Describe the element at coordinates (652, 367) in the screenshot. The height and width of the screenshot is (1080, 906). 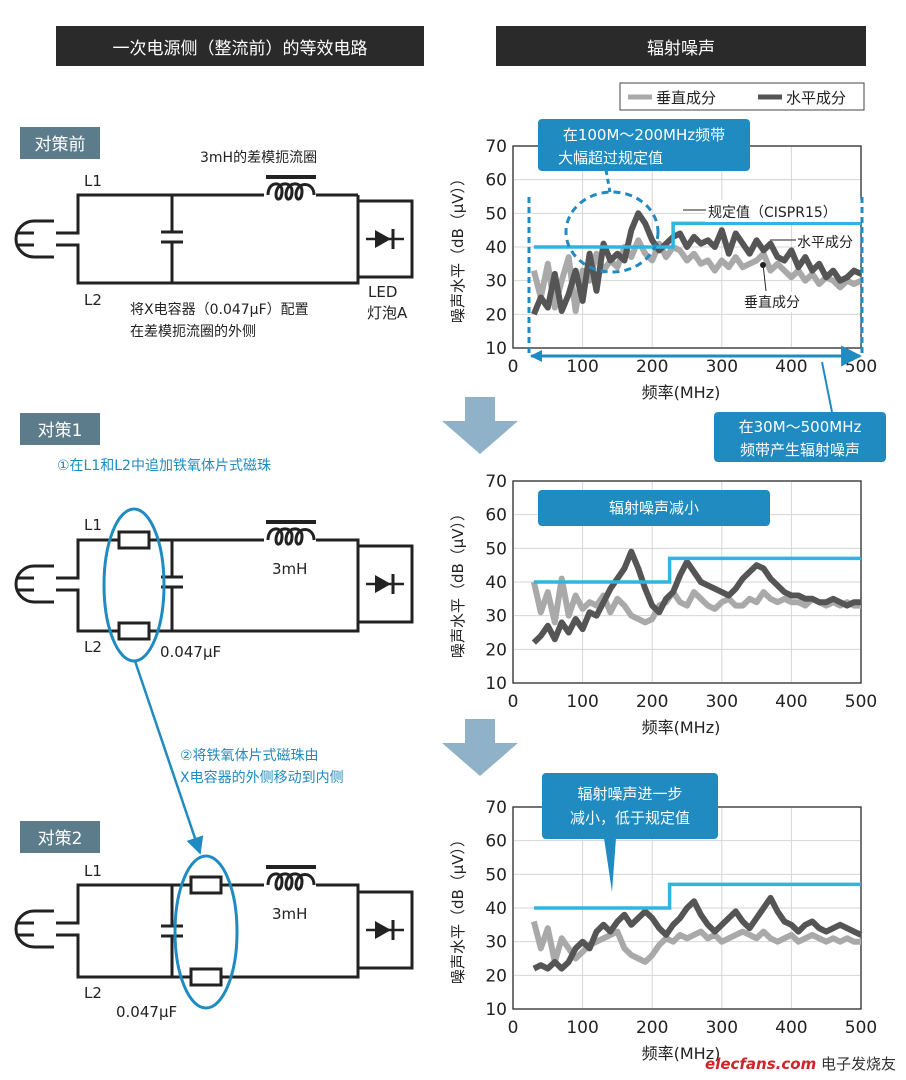
I see `chart0-xtick-200: 200` at that location.